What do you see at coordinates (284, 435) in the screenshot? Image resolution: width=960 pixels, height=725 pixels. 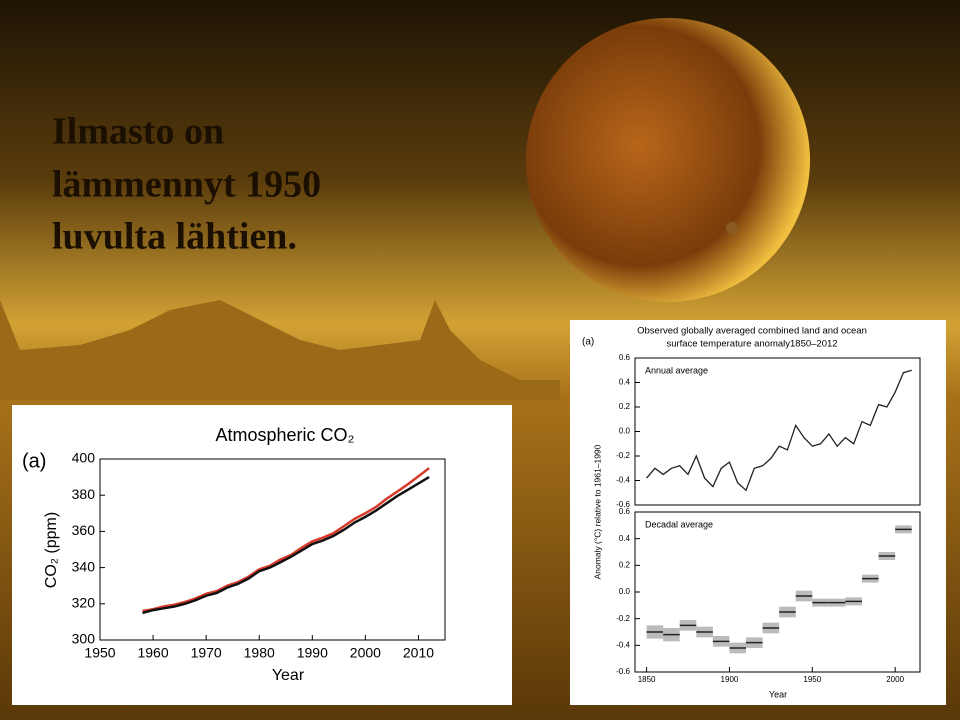 I see `chart-title: Atmospheric CO₂` at bounding box center [284, 435].